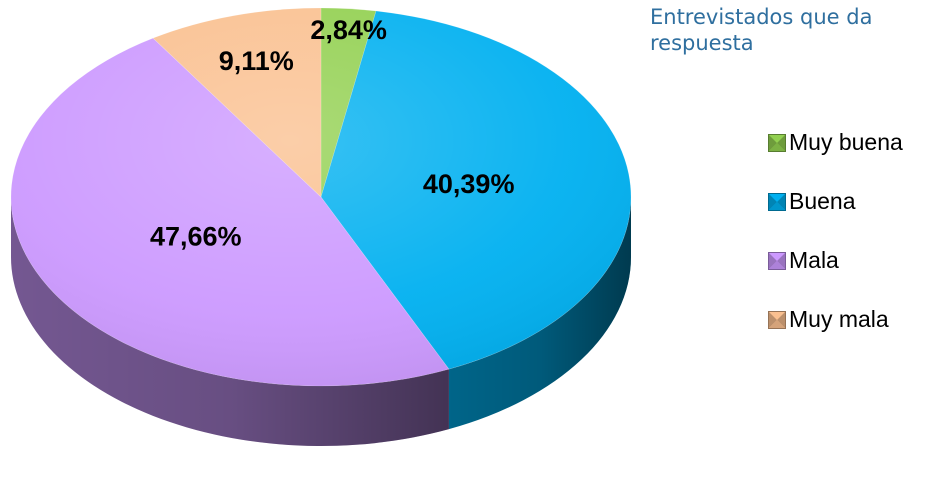 This screenshot has height=493, width=949. I want to click on legend-swatch-muy-mala, so click(777, 319).